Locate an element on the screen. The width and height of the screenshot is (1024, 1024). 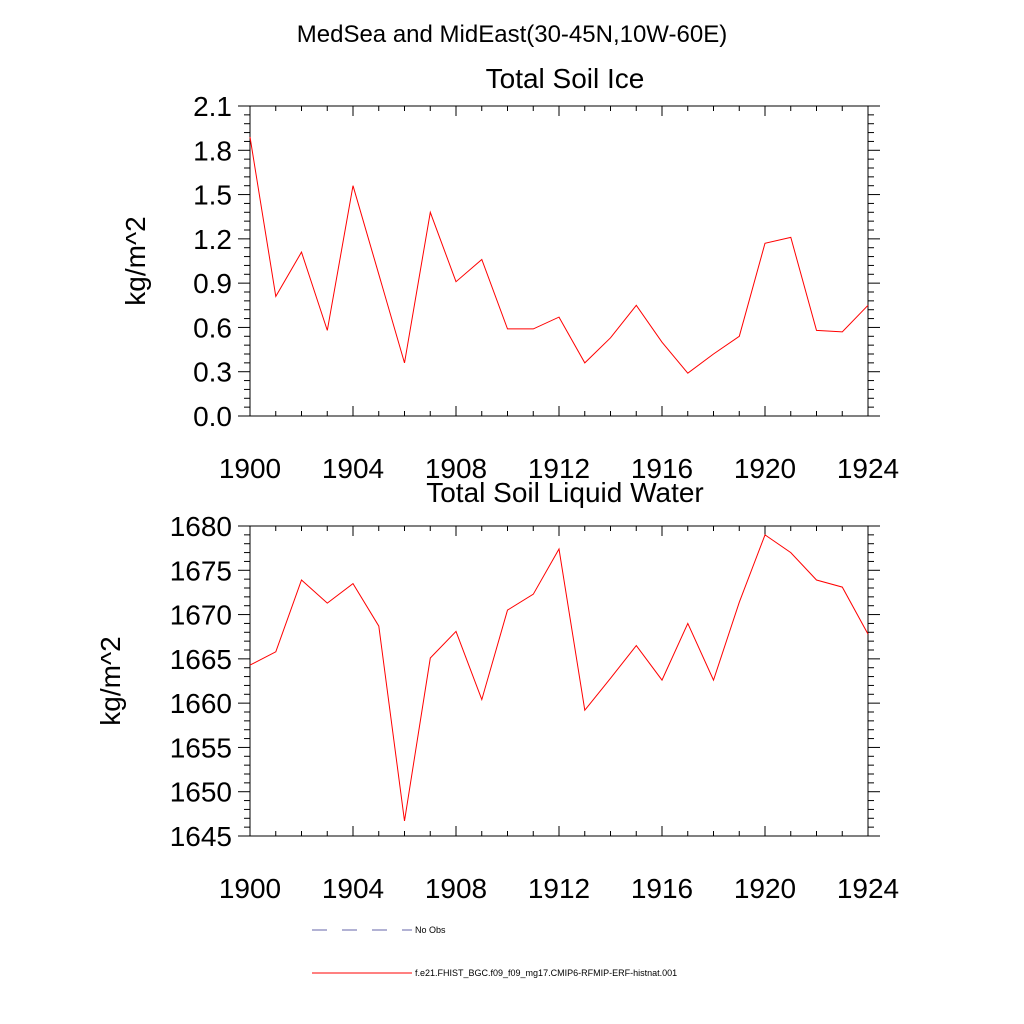
y-tick-label: 0.0 is located at coordinates (212, 416).